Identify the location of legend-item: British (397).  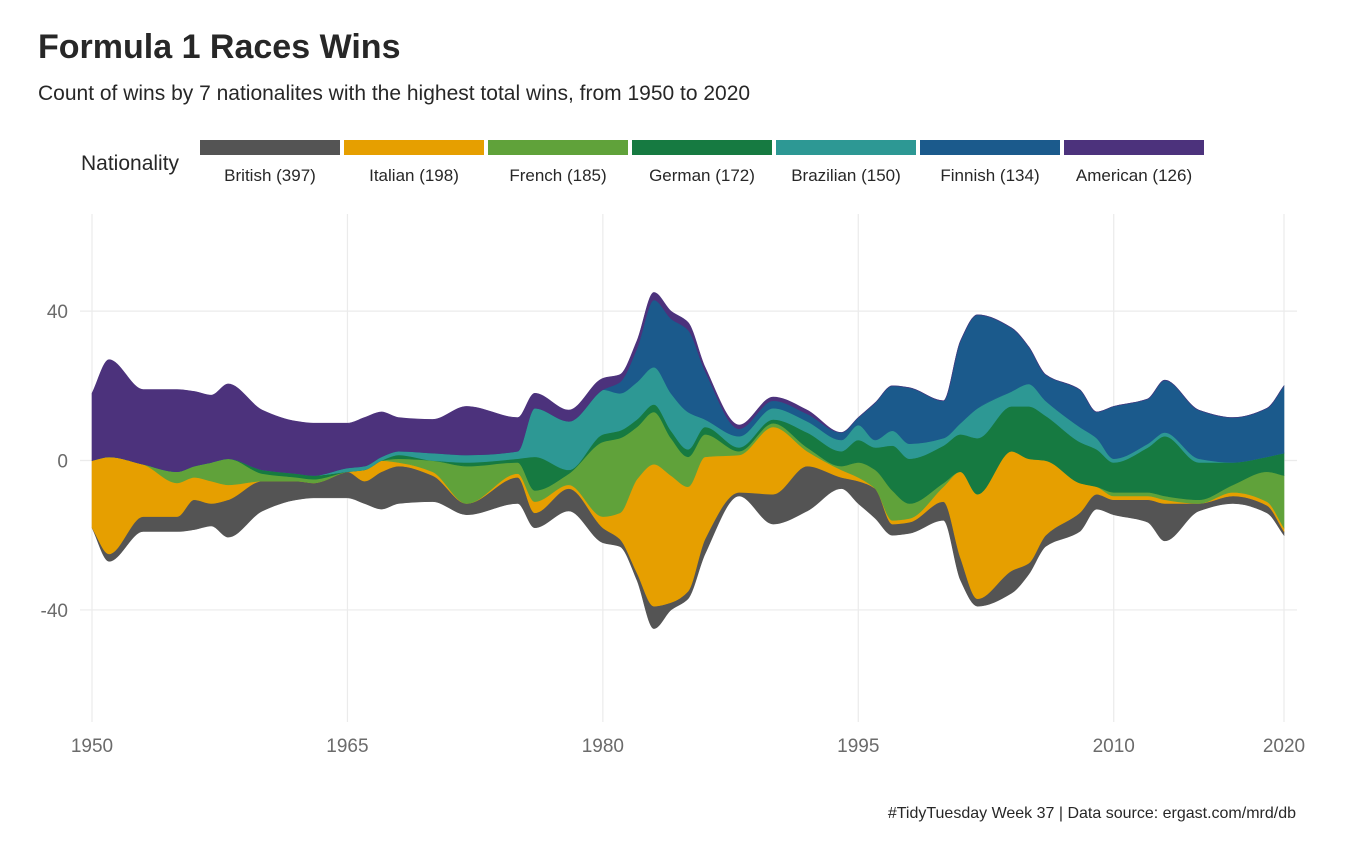
(270, 163).